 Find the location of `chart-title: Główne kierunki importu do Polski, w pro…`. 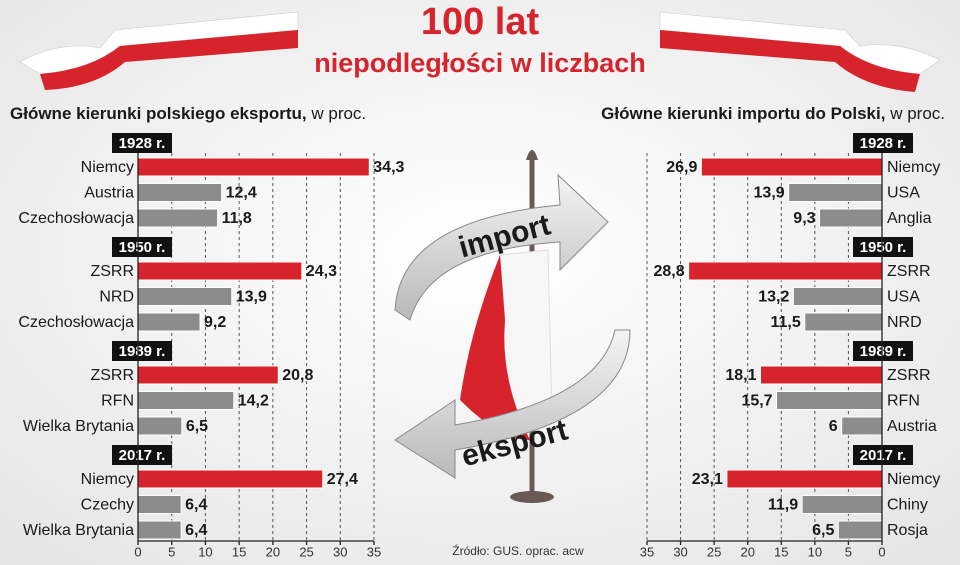

chart-title: Główne kierunki importu do Polski, w pro… is located at coordinates (773, 113).